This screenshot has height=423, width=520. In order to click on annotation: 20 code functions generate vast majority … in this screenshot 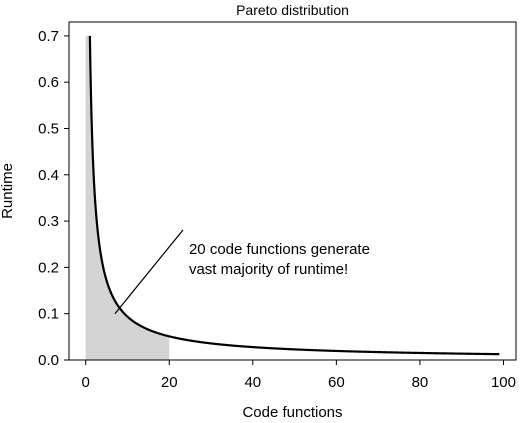, I will do `click(242, 272)`.